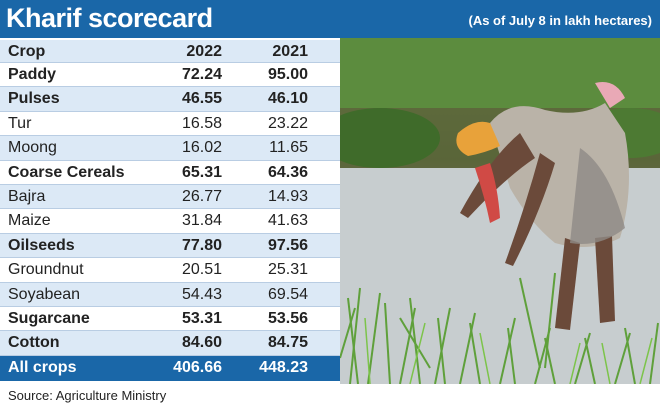  What do you see at coordinates (170, 124) in the screenshot?
I see `table-row: Tur 16.58 23.22` at bounding box center [170, 124].